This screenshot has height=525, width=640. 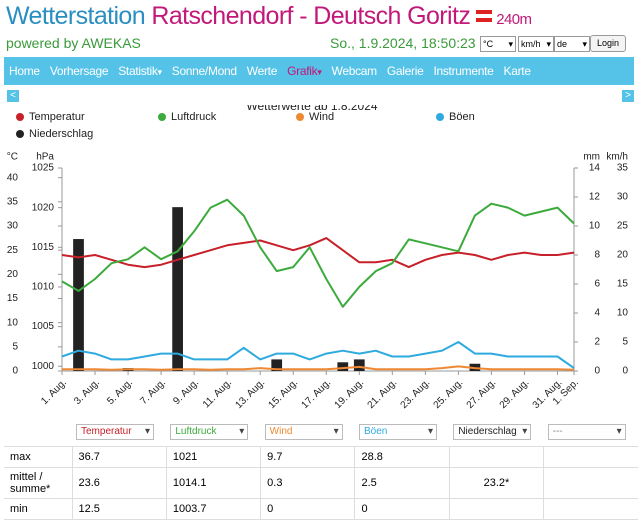 What do you see at coordinates (597, 255) in the screenshot?
I see `y-tick-label: 8` at bounding box center [597, 255].